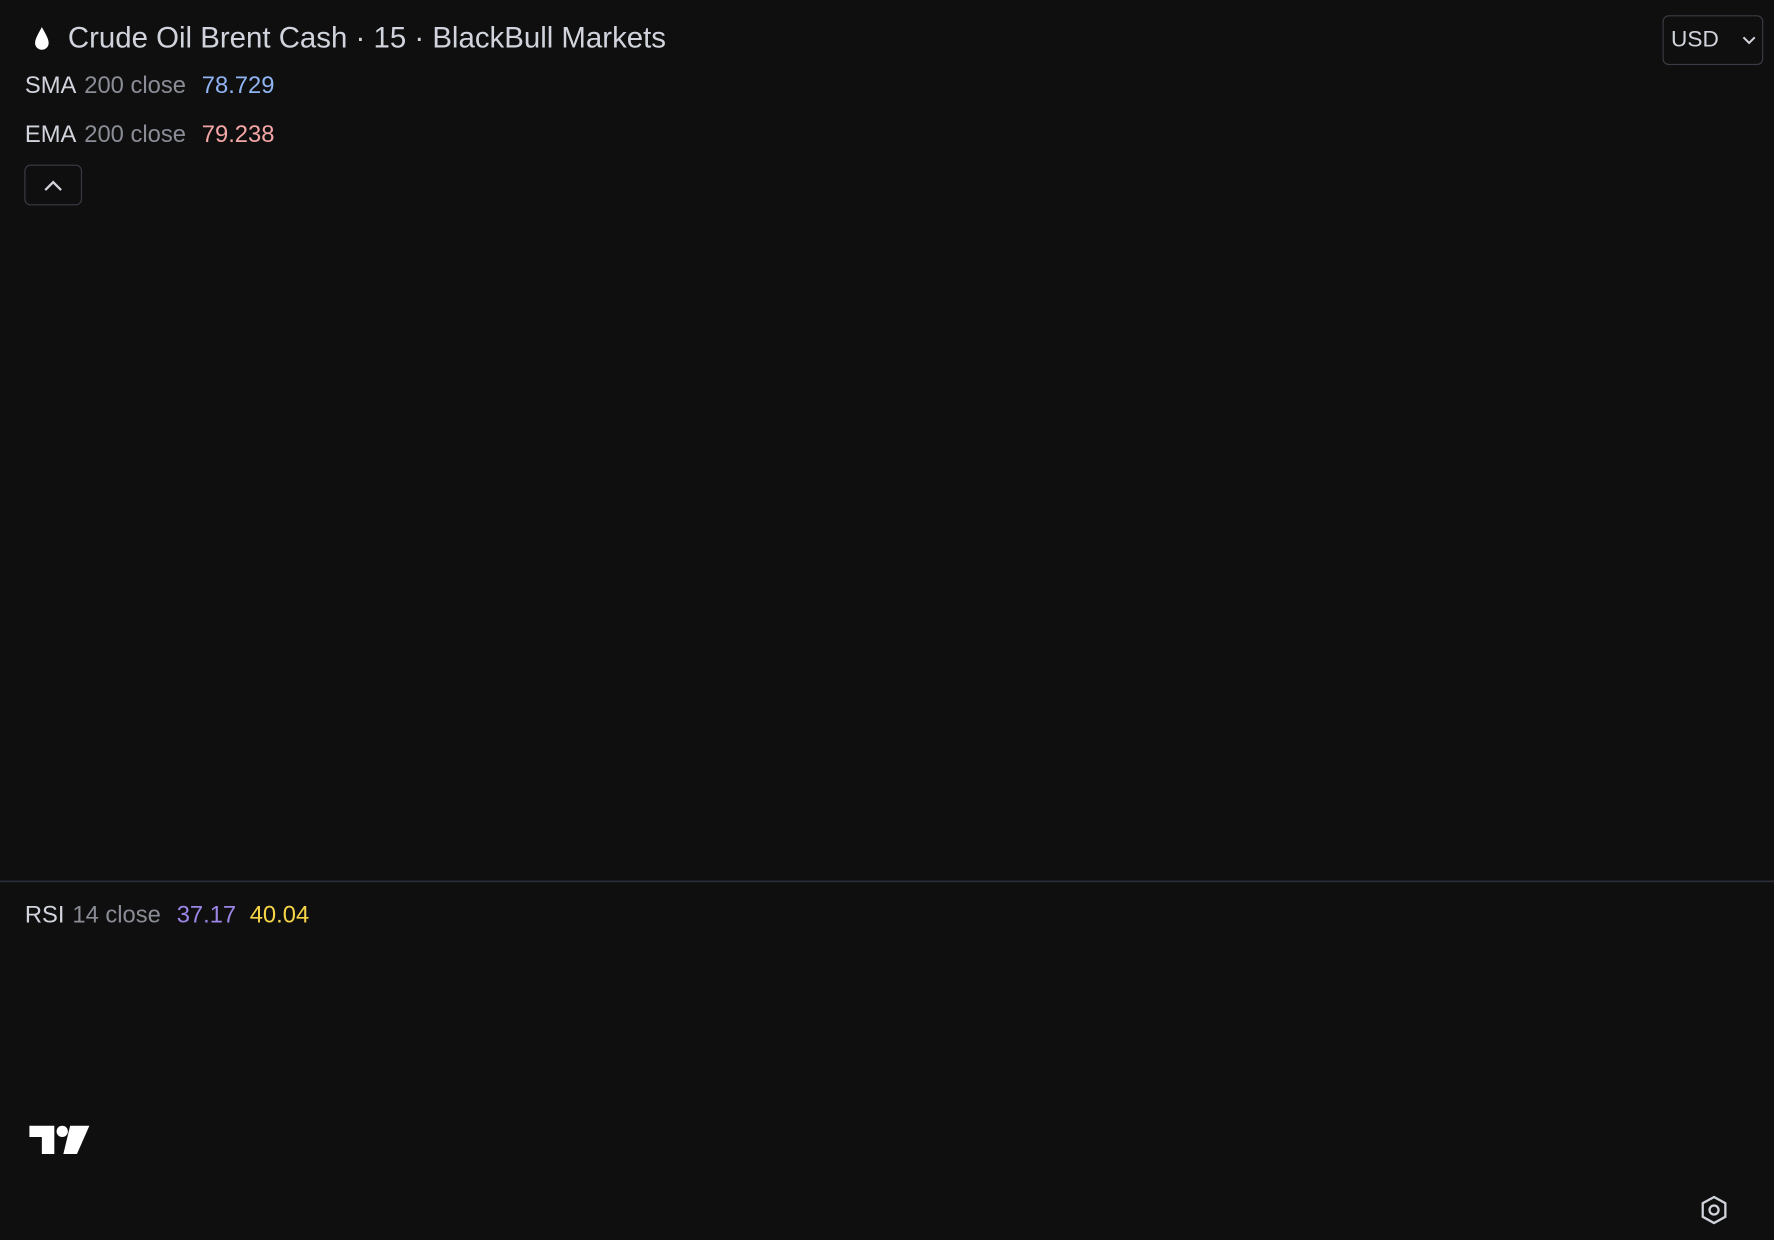  I want to click on sma-value: 78.729, so click(238, 85).